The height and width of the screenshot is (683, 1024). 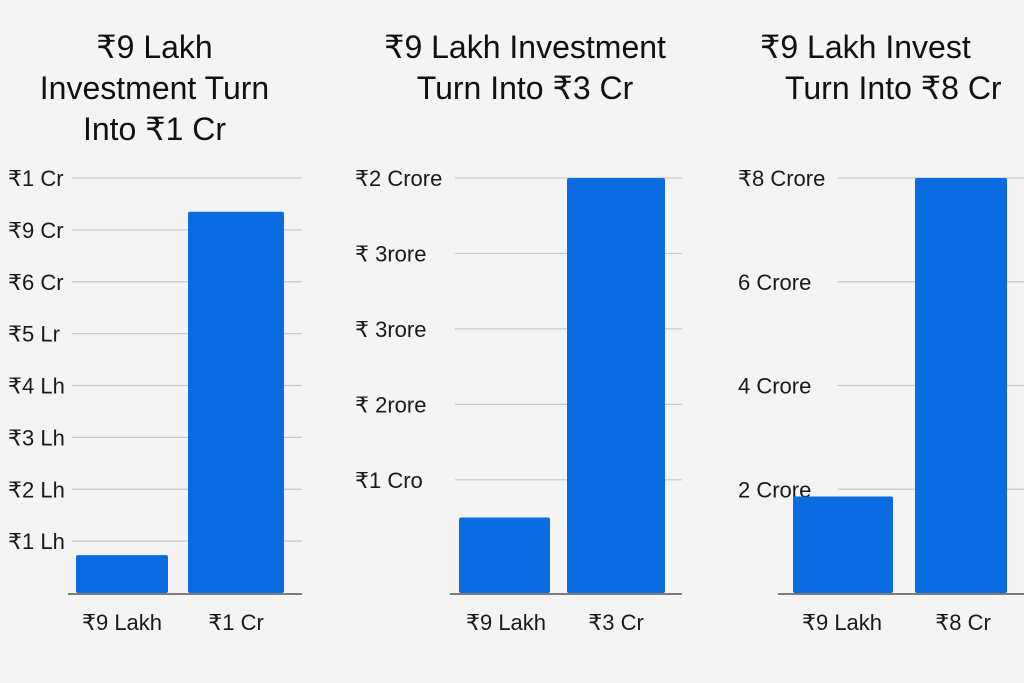 I want to click on chart-3-title-line: ₹9 Lakh Invest, so click(x=865, y=47).